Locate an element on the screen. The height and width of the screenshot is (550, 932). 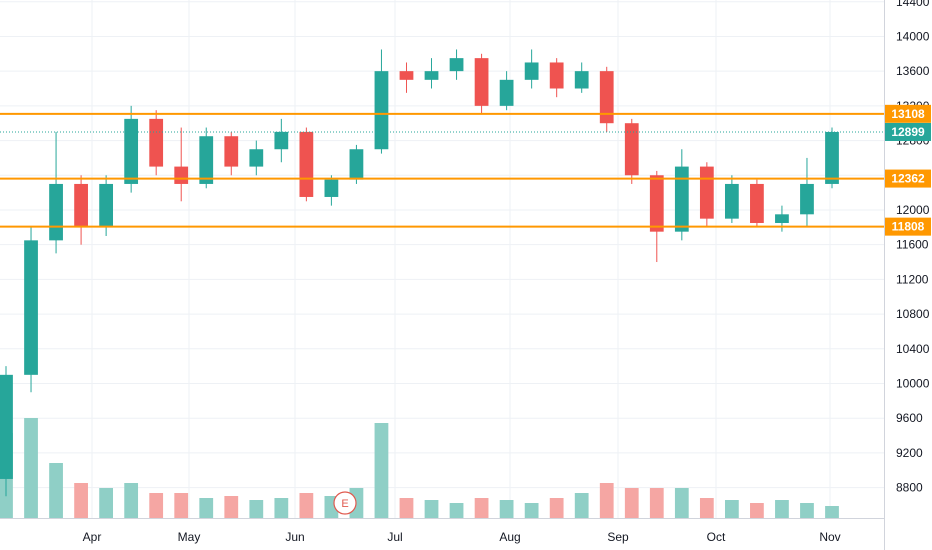
event-marker-label: E is located at coordinates (344, 504).